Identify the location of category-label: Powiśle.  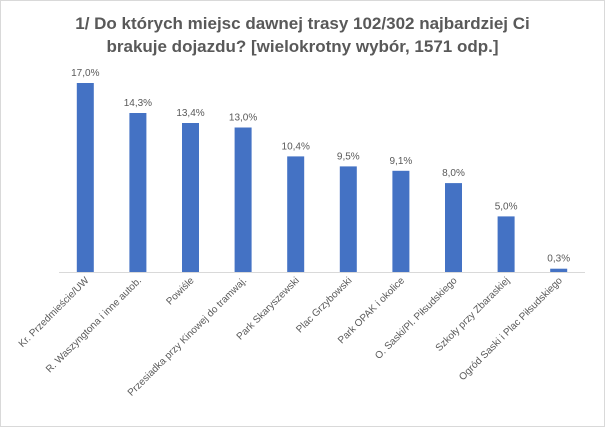
(180, 291).